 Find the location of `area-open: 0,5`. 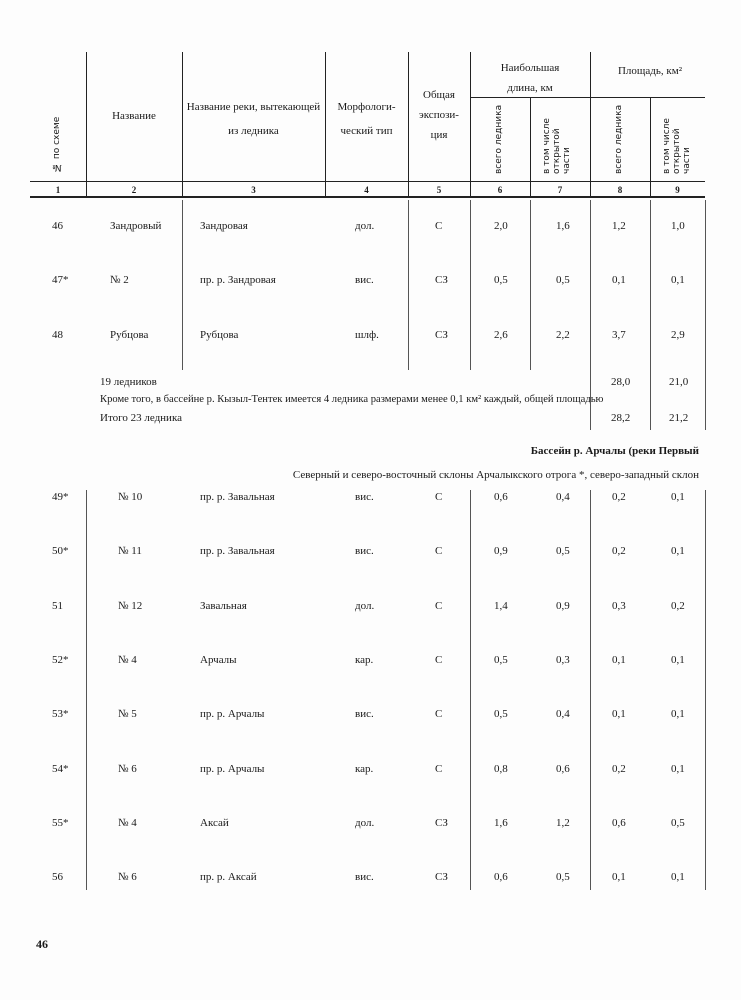

area-open: 0,5 is located at coordinates (678, 822).